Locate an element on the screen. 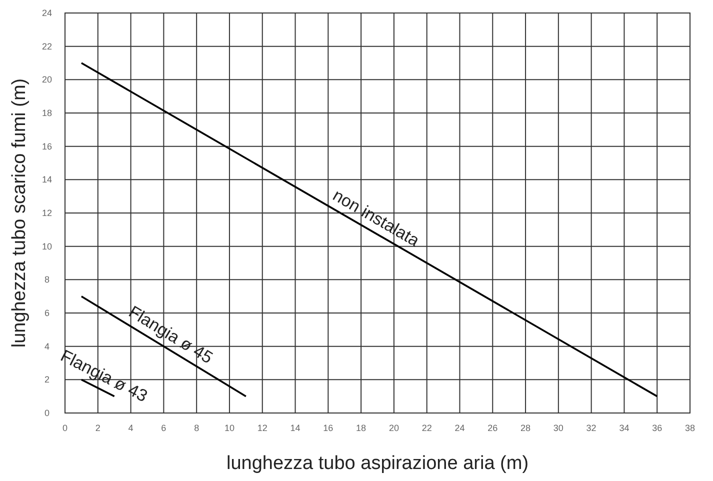 The image size is (713, 481). x-tick-label: 34 is located at coordinates (624, 428).